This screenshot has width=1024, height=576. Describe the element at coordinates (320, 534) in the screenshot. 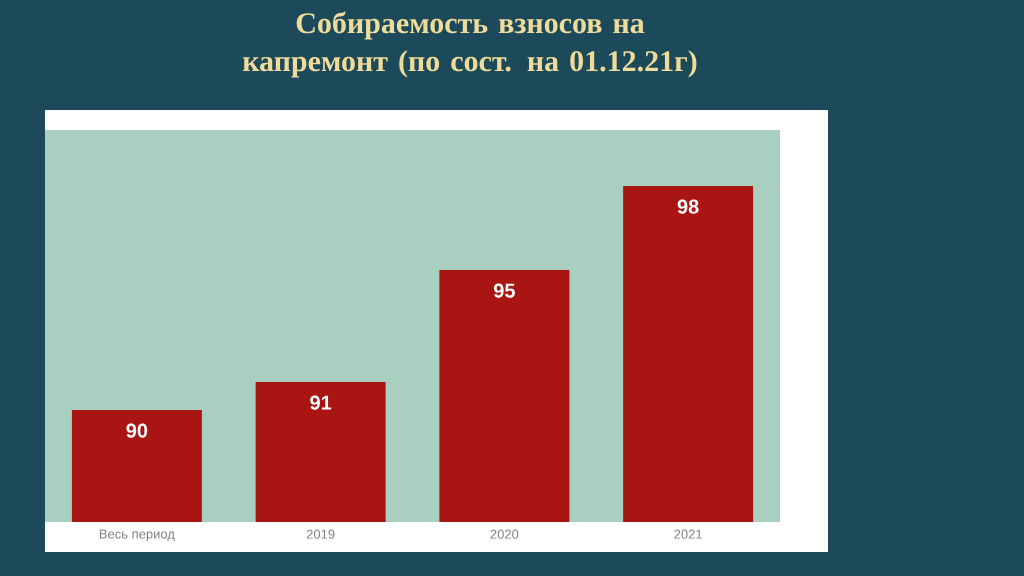

I see `x-tick-label: 2019` at that location.